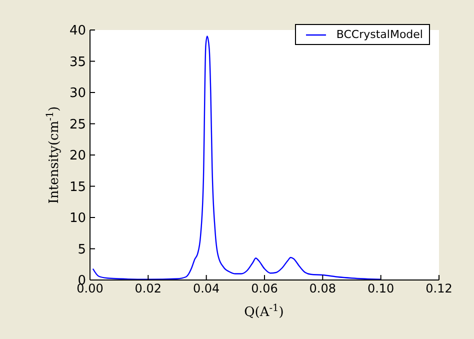 Image resolution: width=474 pixels, height=339 pixels. Describe the element at coordinates (82, 250) in the screenshot. I see `y-tick-label: 5` at that location.